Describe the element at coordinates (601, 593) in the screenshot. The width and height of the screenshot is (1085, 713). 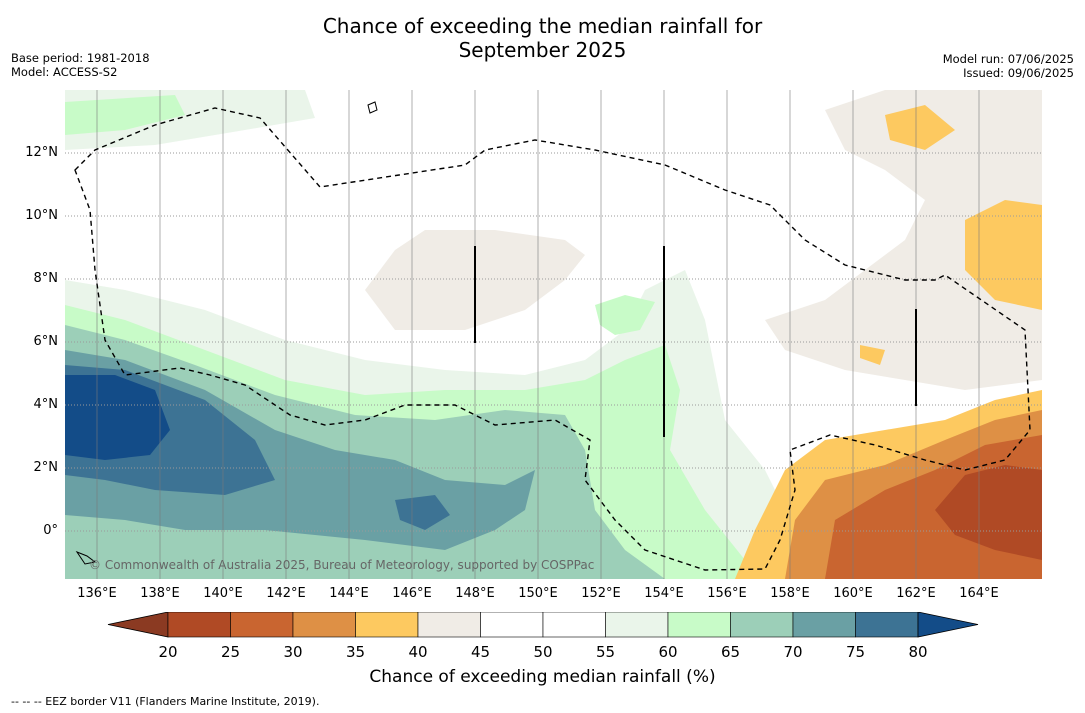
I see `lon-label-152e: 152°E` at that location.